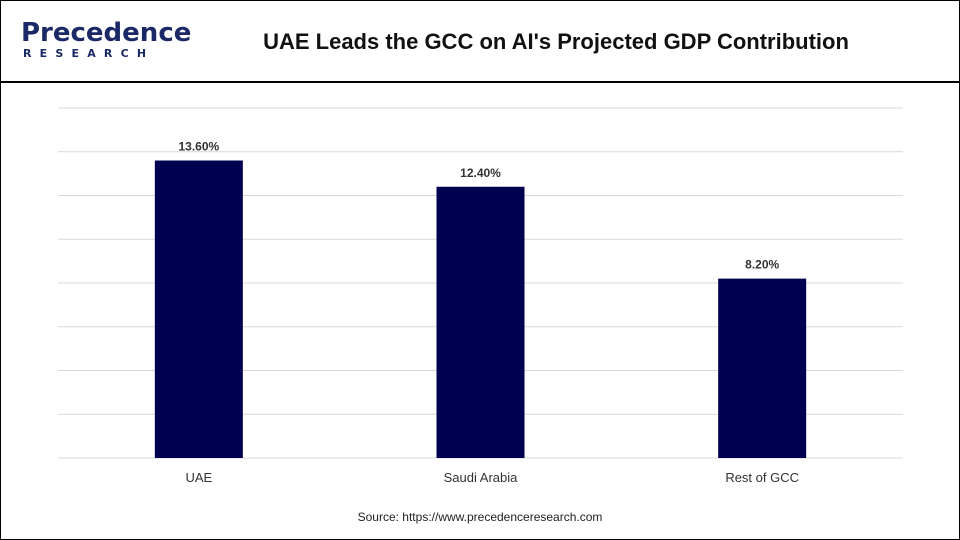 The height and width of the screenshot is (540, 960). What do you see at coordinates (89, 53) in the screenshot?
I see `logo-subtext: RESEARCH` at bounding box center [89, 53].